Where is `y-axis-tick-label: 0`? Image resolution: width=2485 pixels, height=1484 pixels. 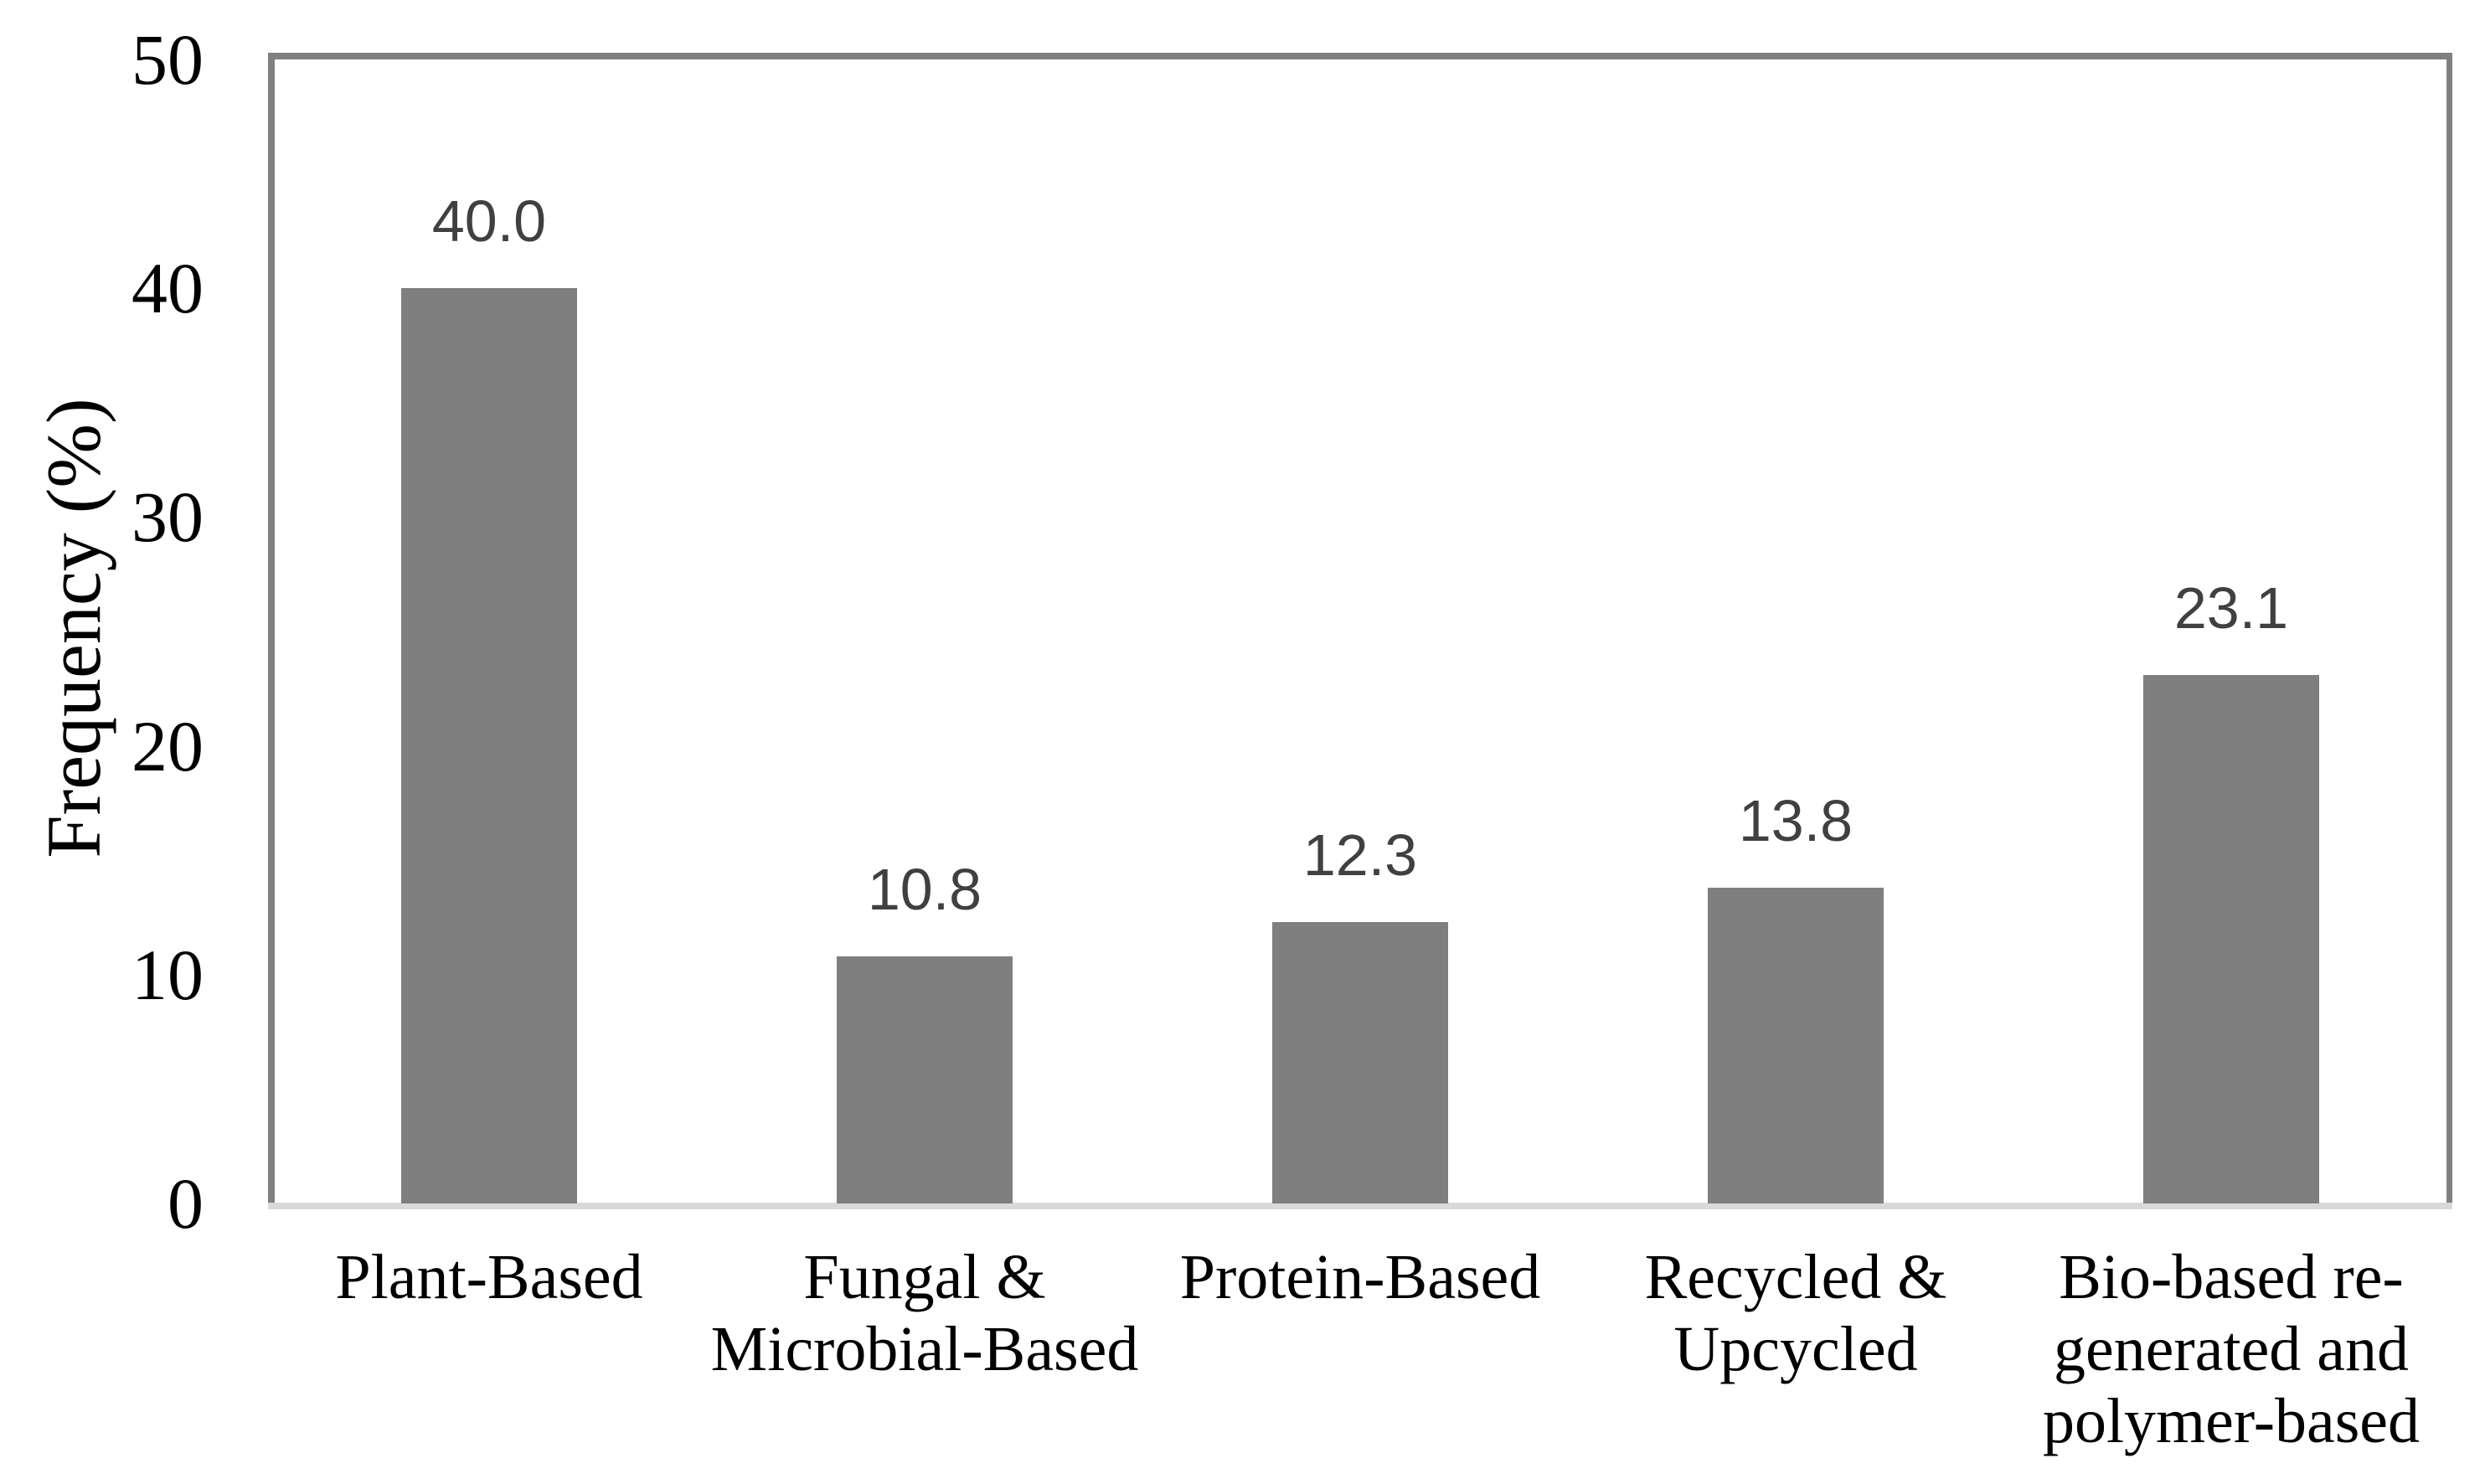
y-axis-tick-label: 0 is located at coordinates (186, 1203).